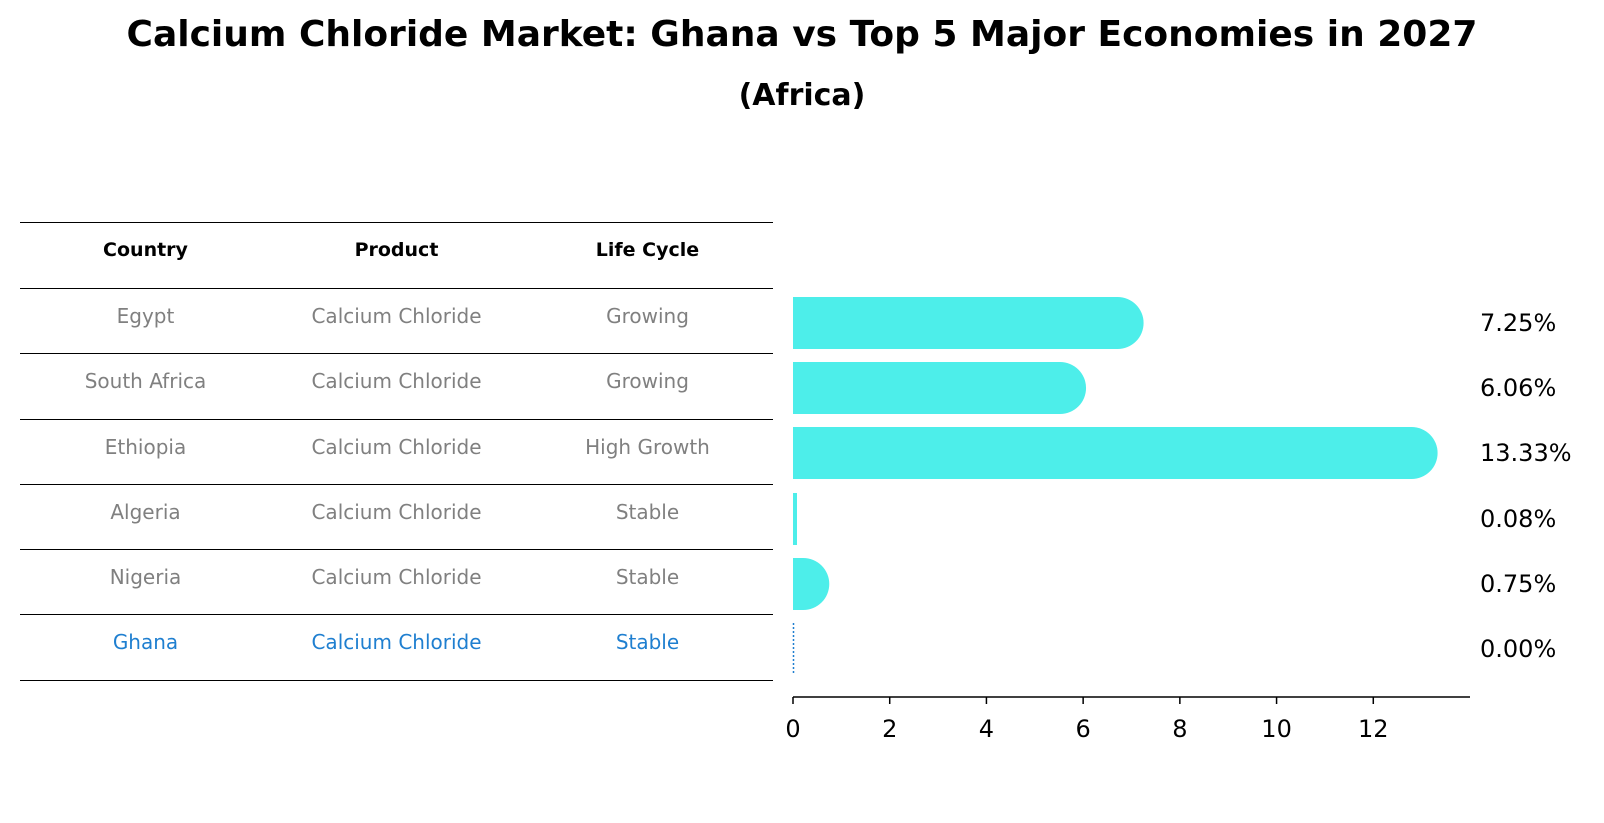 The width and height of the screenshot is (1604, 823). What do you see at coordinates (1518, 519) in the screenshot?
I see `bar-value-label: 0.08%` at bounding box center [1518, 519].